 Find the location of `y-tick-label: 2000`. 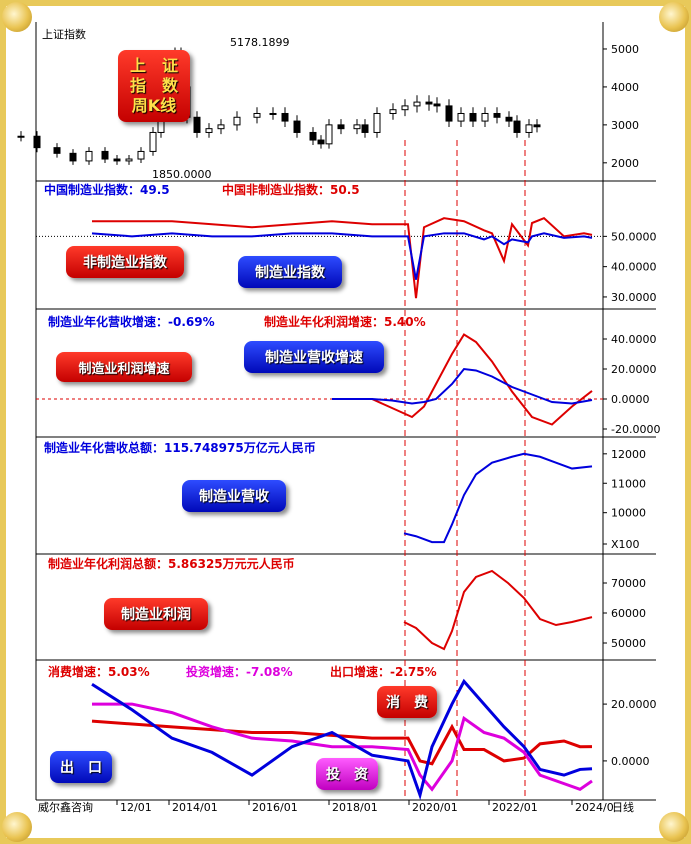

y-tick-label: 2000 is located at coordinates (625, 163).